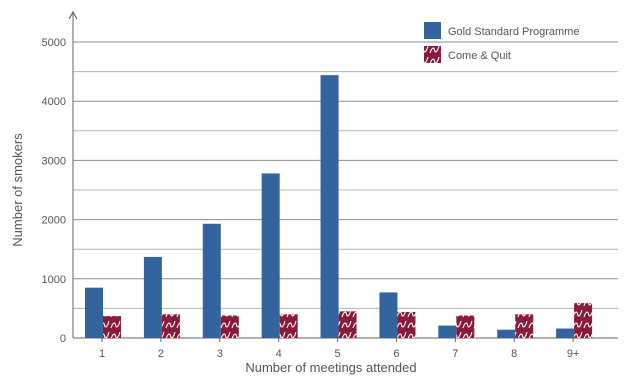  What do you see at coordinates (54, 280) in the screenshot?
I see `y-tick-label: 1000` at bounding box center [54, 280].